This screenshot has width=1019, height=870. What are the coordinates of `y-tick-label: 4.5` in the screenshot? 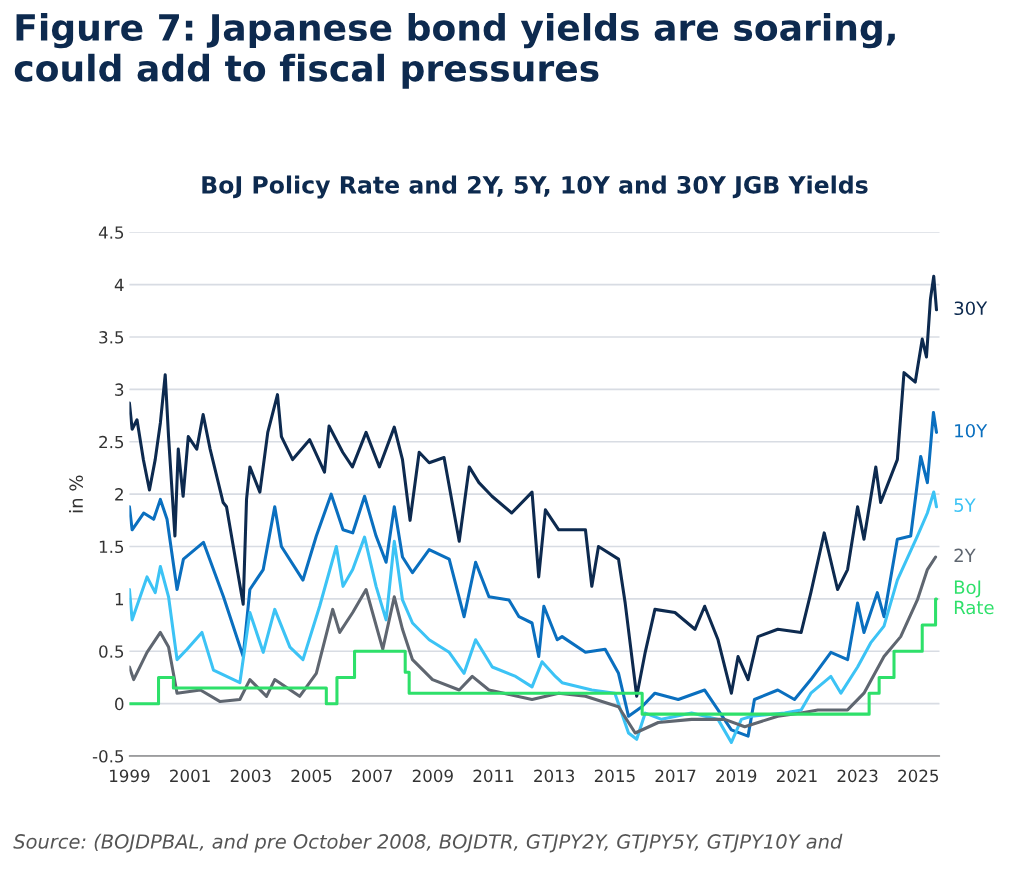 It's located at (111, 232).